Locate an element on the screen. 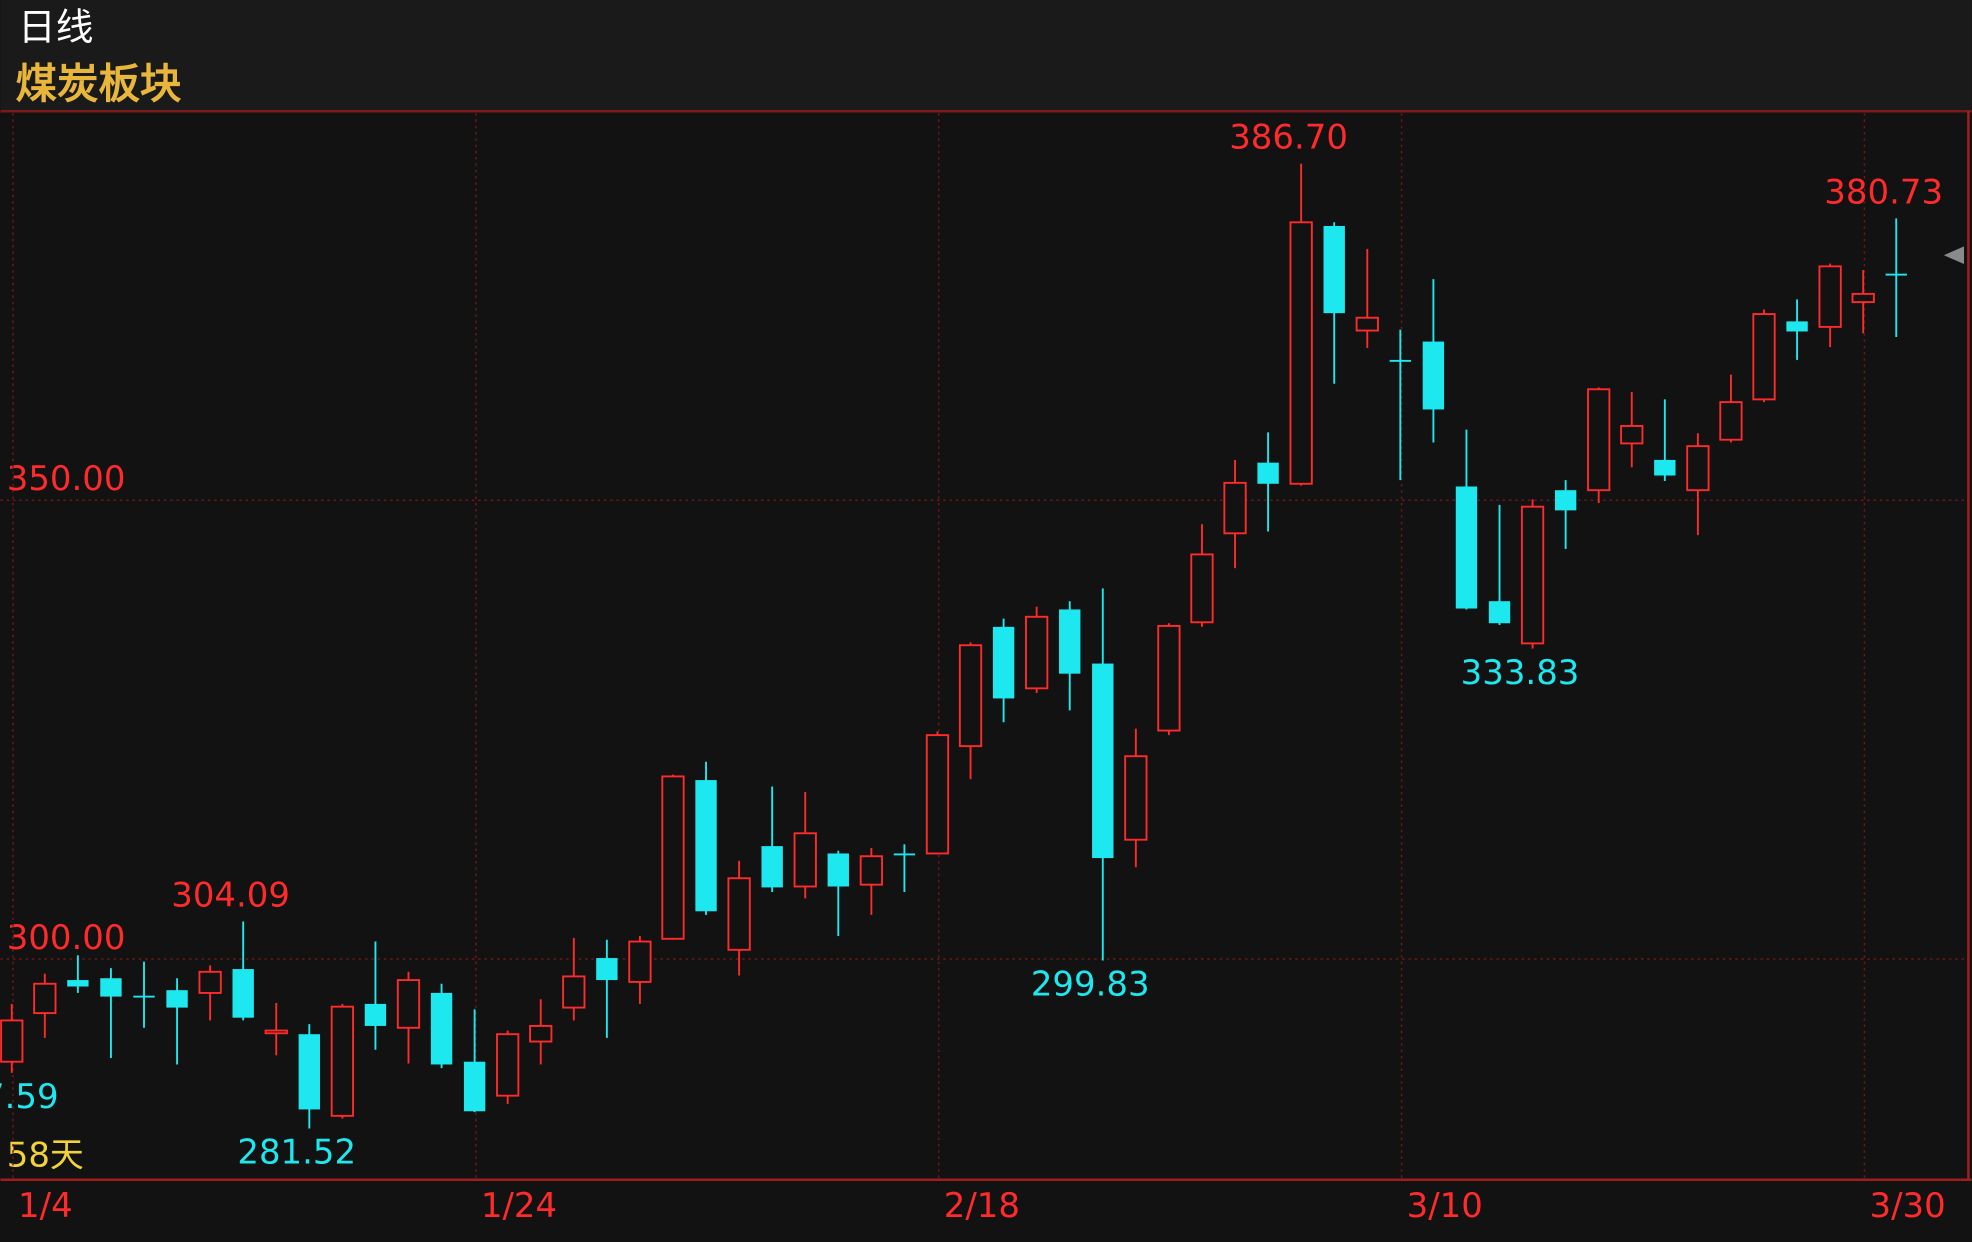  high-label: 380.73 is located at coordinates (1883, 192).